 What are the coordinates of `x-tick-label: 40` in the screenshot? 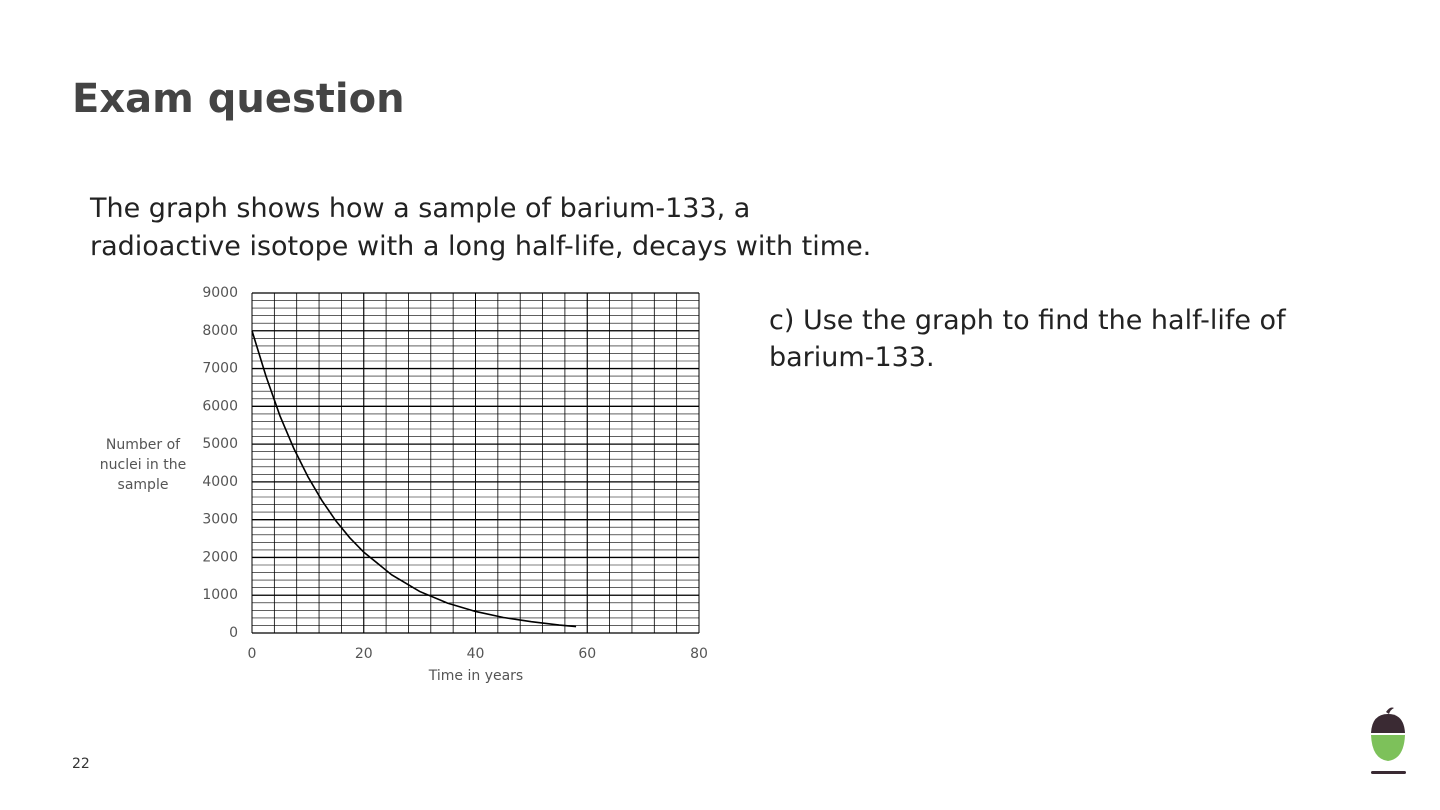 It's located at (476, 654).